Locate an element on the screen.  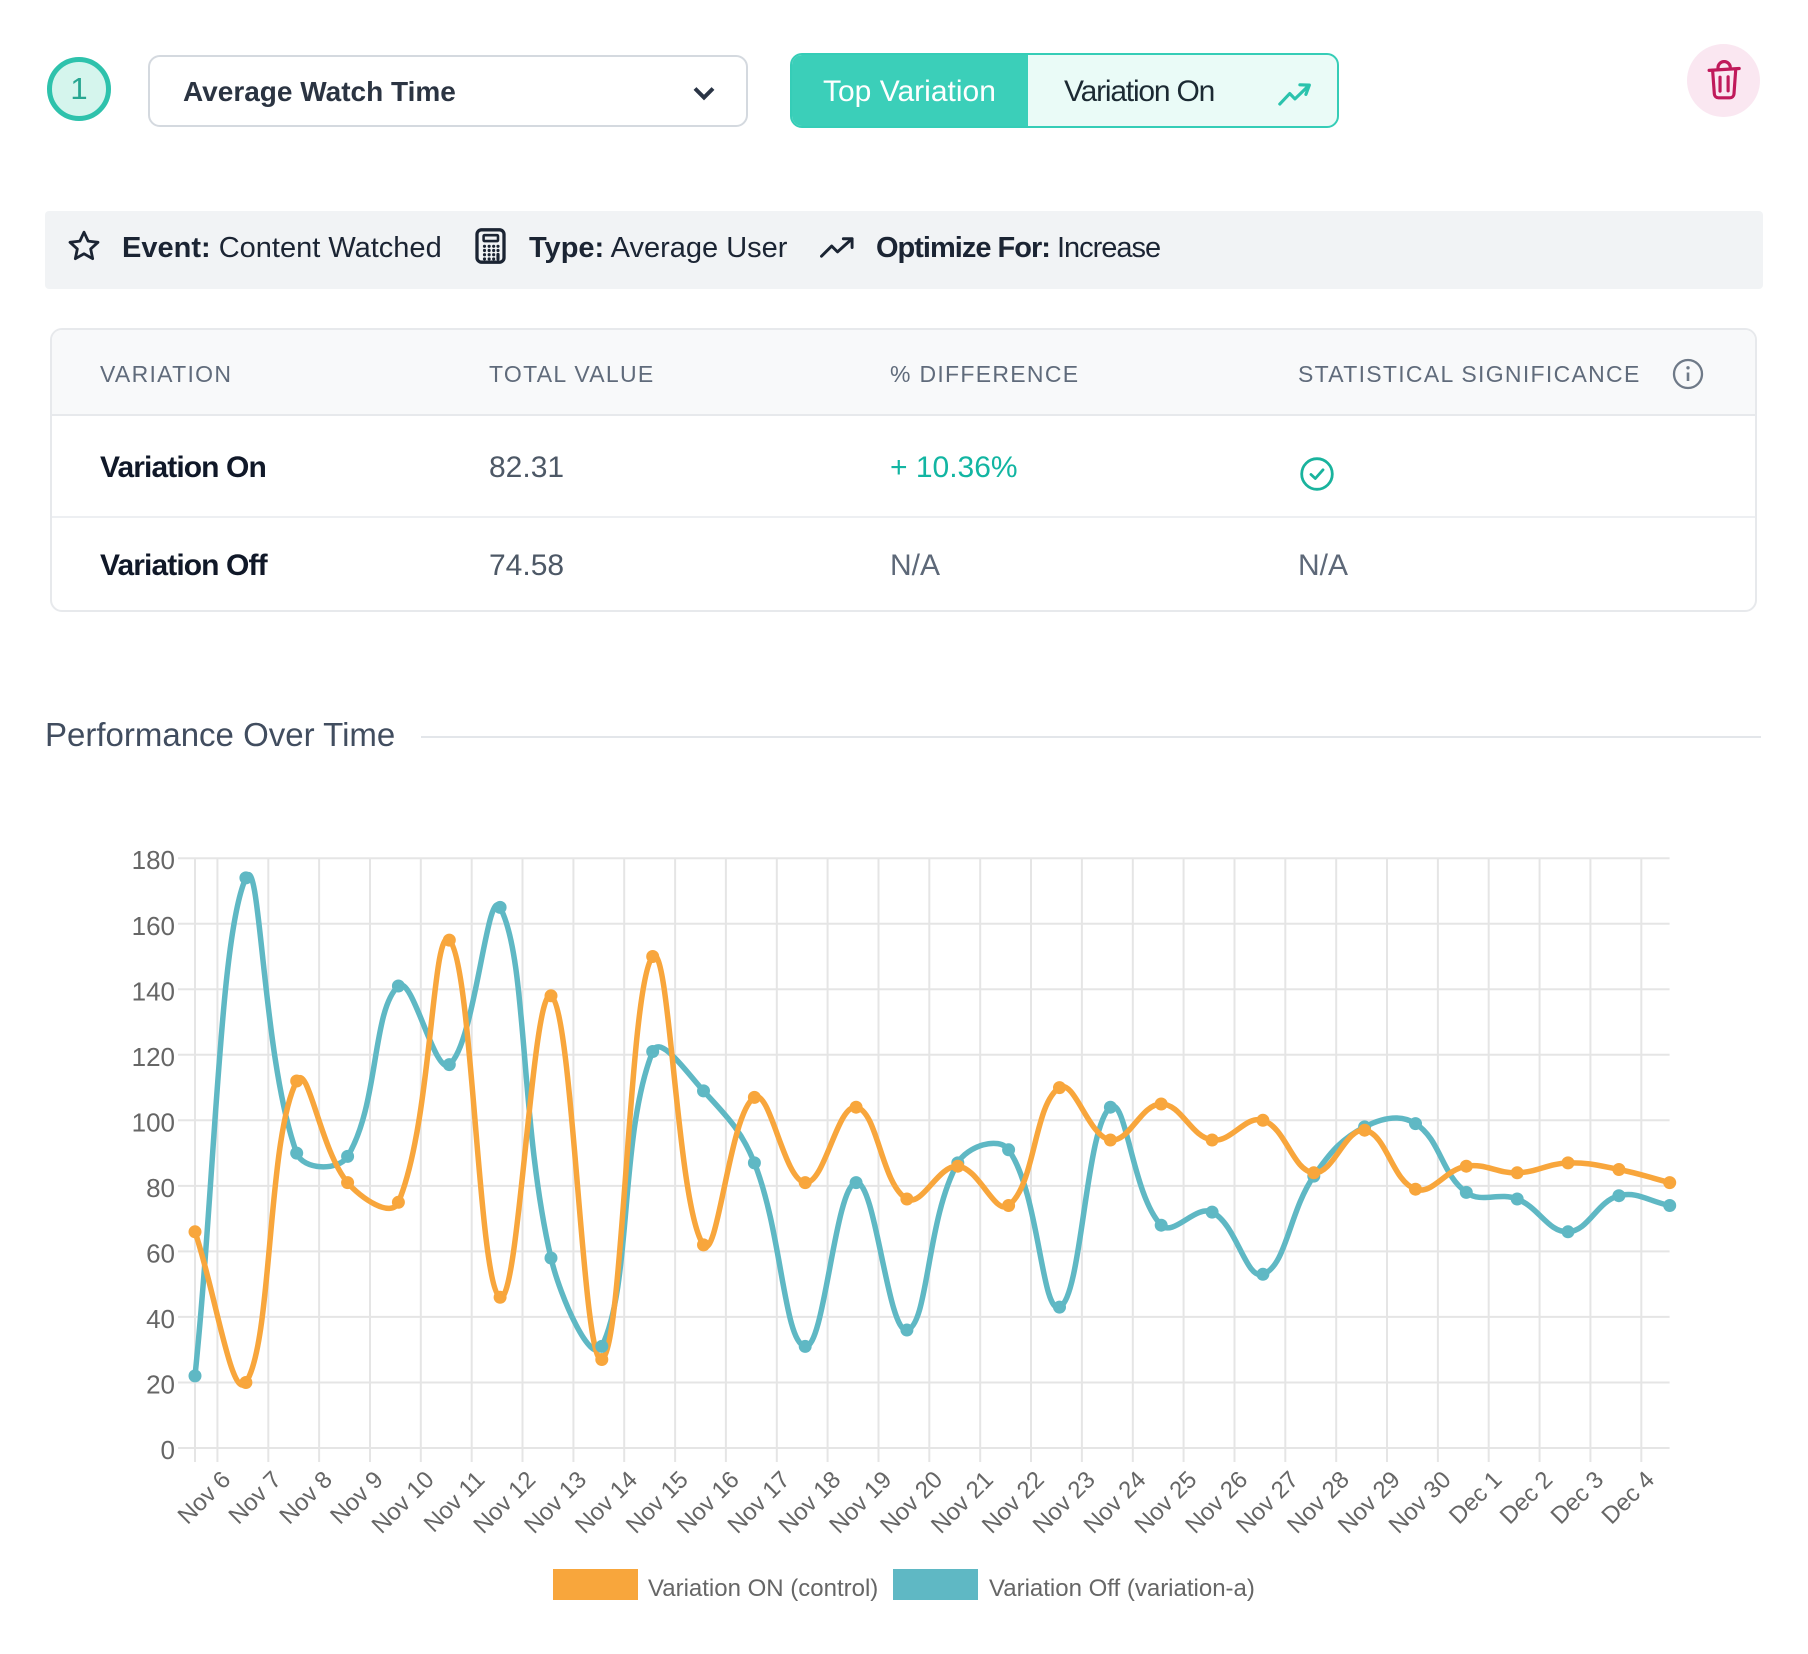
svg-text: Nov 6 is located at coordinates (204, 1497).